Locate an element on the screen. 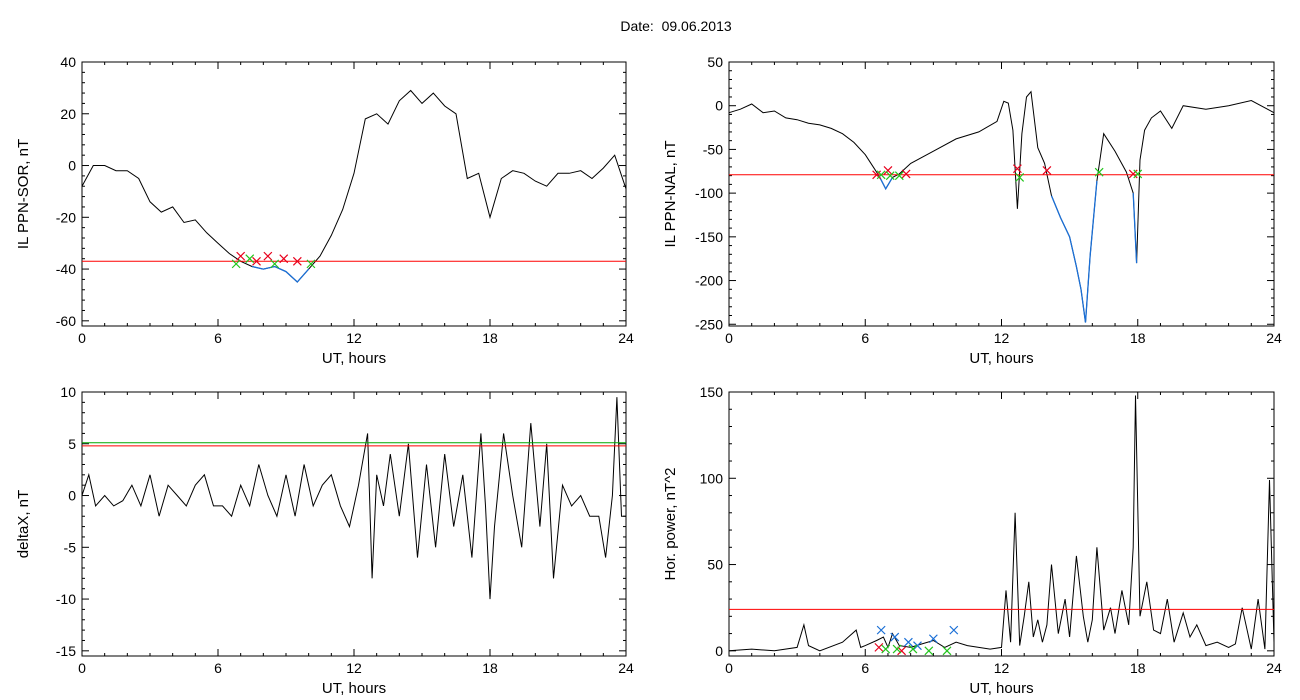 This screenshot has height=700, width=1300. y-tick-label: 10 is located at coordinates (68, 392).